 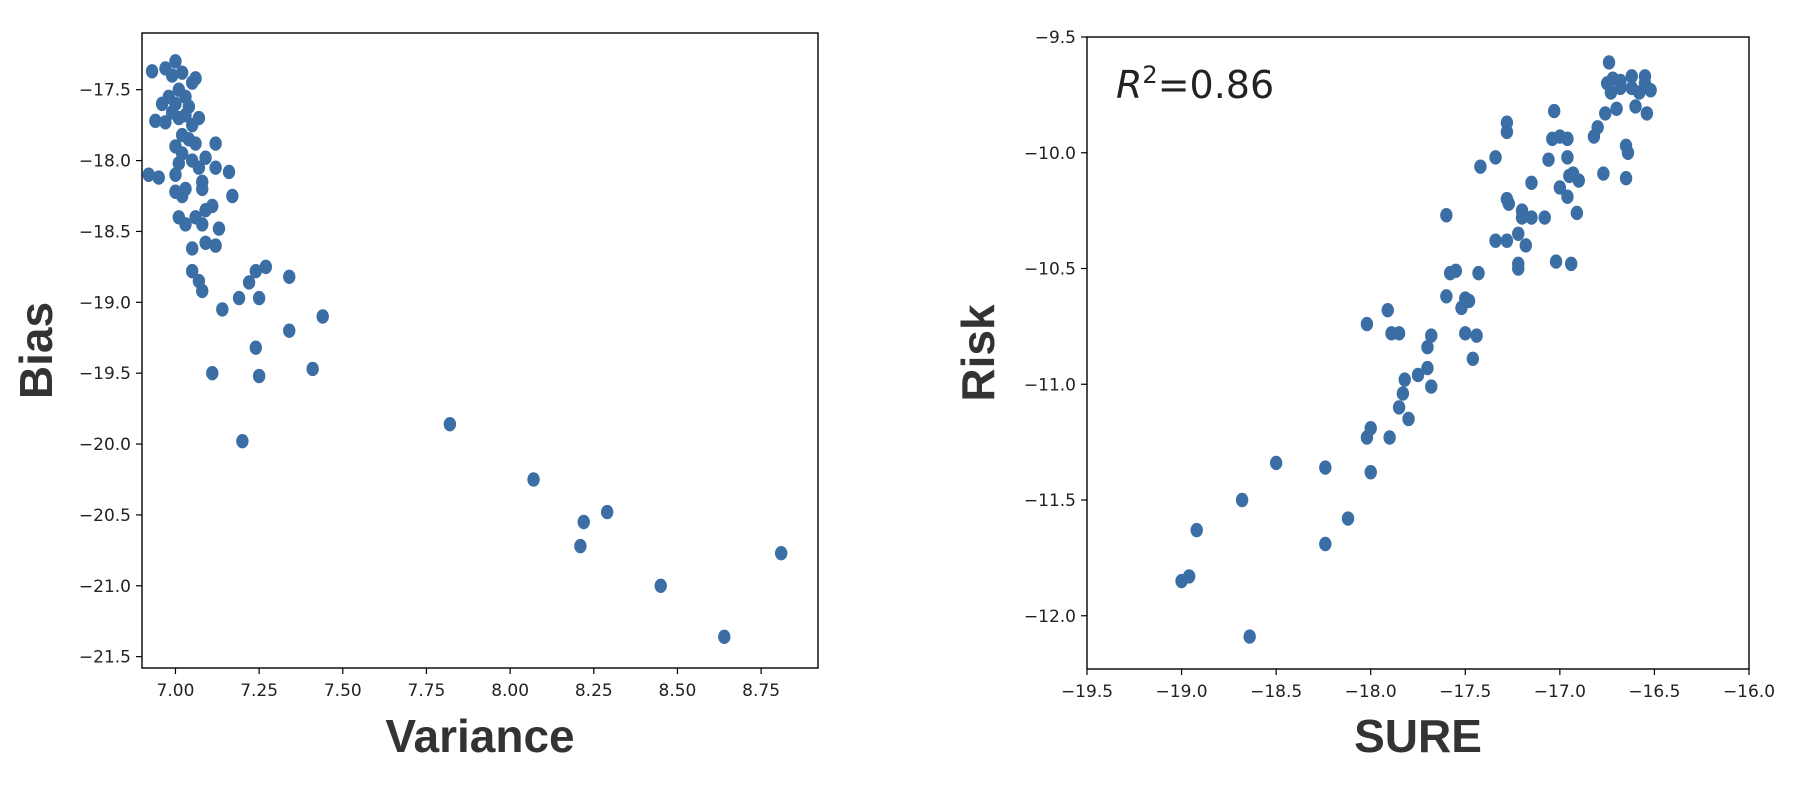 I want to click on x-tick-label: 8.50, so click(x=678, y=691).